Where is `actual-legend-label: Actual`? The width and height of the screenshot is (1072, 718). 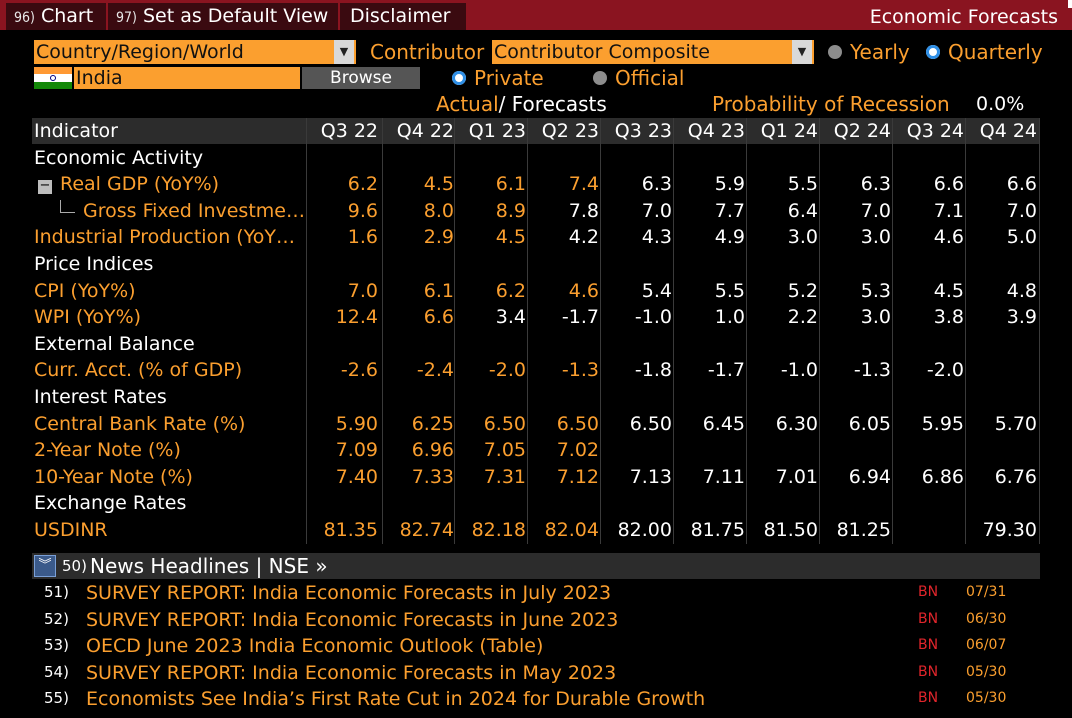
actual-legend-label: Actual is located at coordinates (467, 104).